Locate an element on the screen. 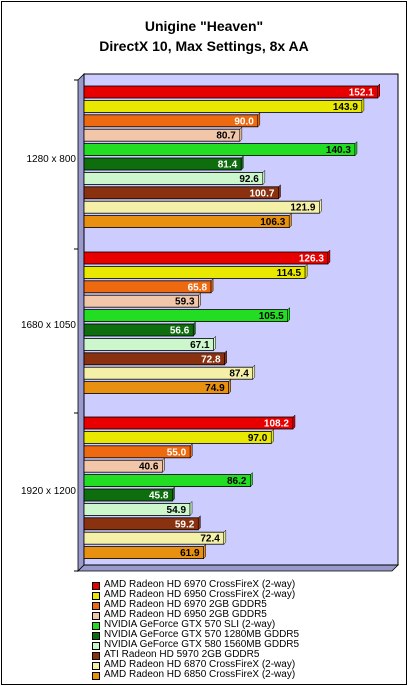  legend-entry: NVIDIA GeForce GTX 580 1560MB GDDR5 is located at coordinates (240, 645).